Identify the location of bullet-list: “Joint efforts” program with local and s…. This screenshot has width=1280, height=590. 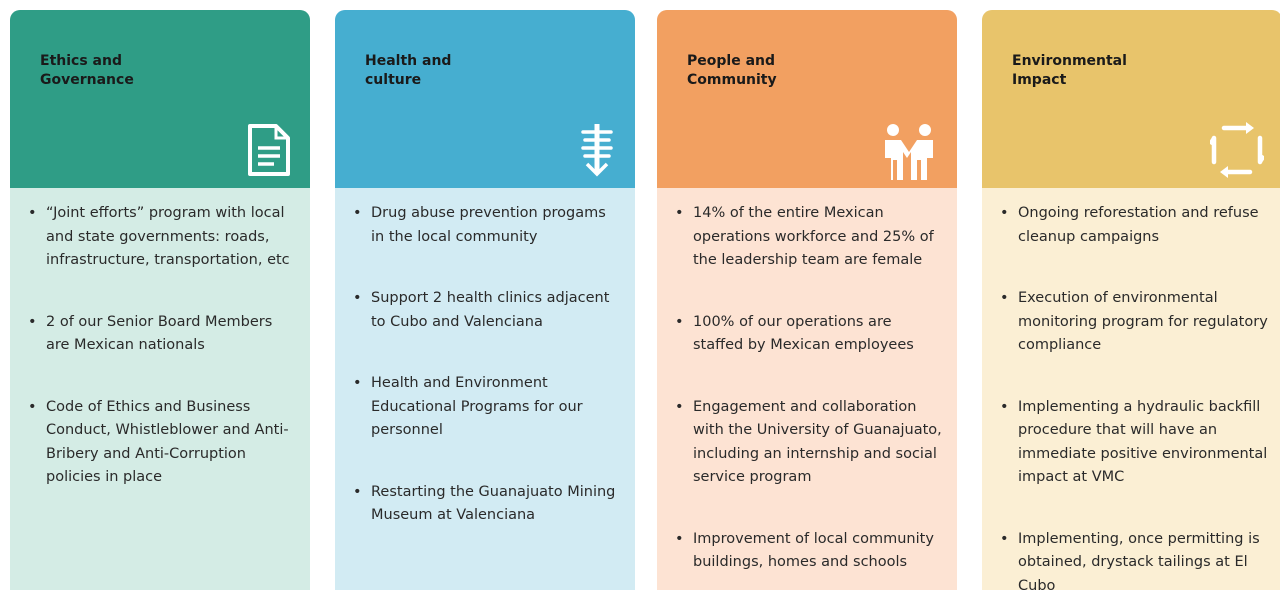
(162, 346).